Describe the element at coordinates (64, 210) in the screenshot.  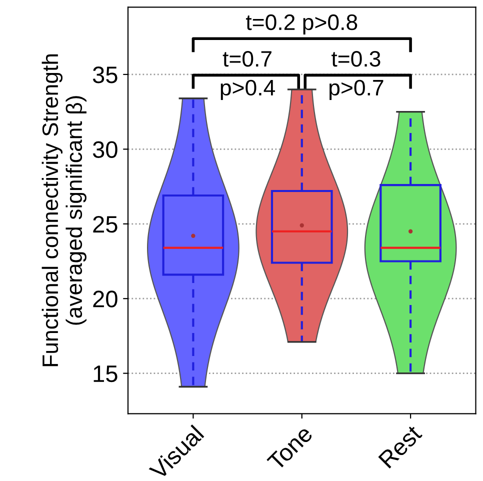
I see `y-axis-title: Functional connectivity Strength (averaged significant β)` at that location.